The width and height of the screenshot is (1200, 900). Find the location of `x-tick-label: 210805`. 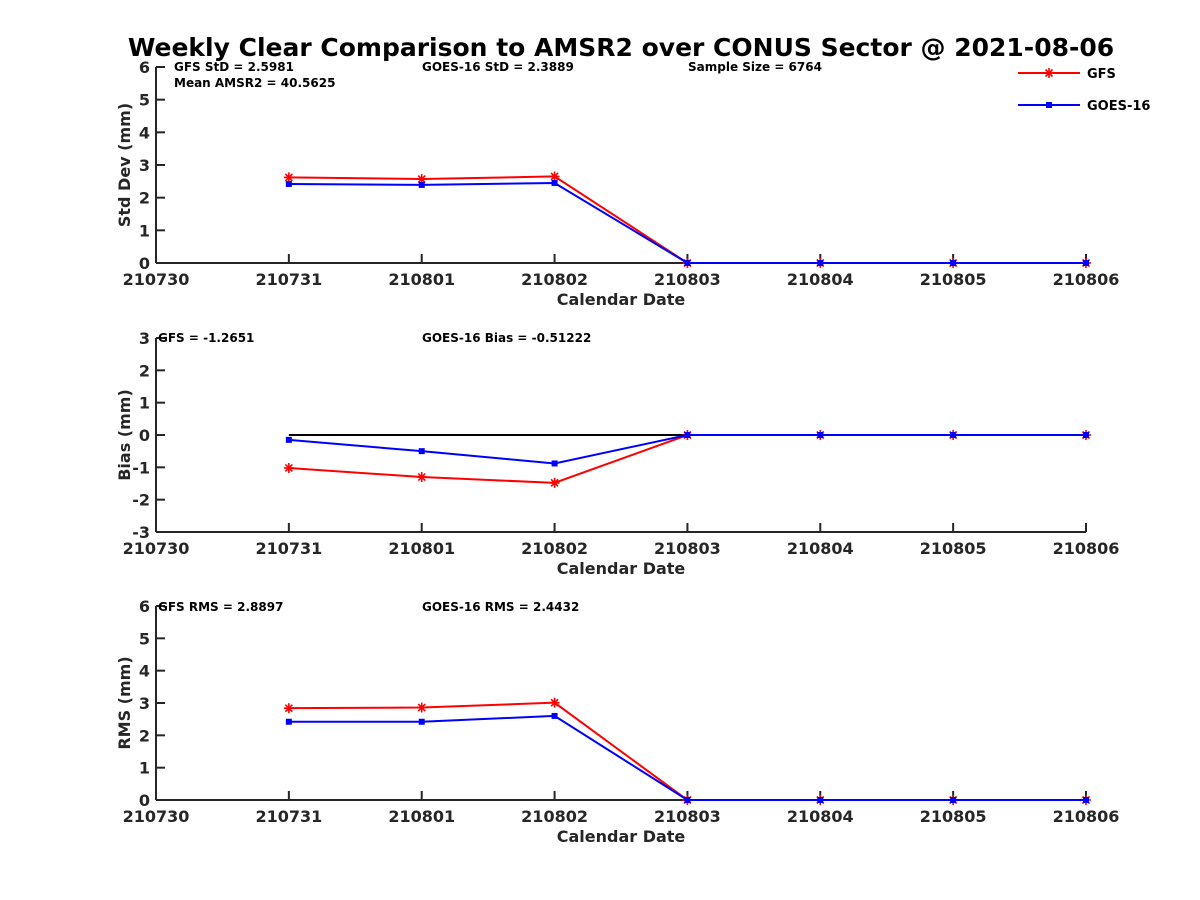

x-tick-label: 210805 is located at coordinates (953, 816).